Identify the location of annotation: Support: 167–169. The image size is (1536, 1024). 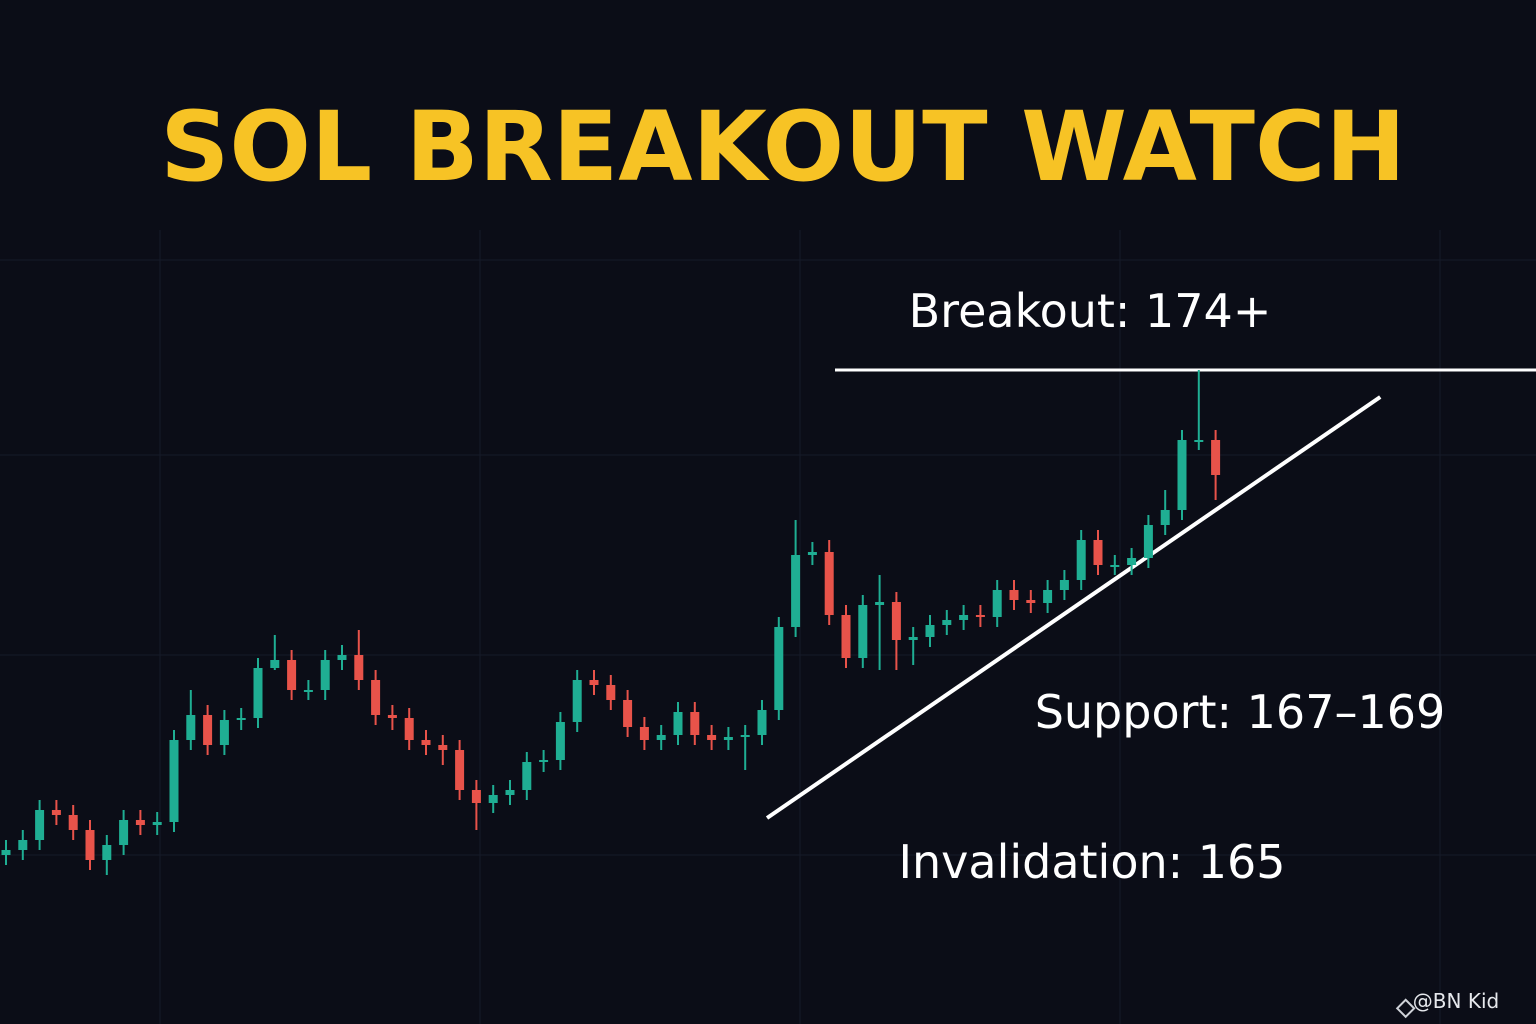
(1240, 712).